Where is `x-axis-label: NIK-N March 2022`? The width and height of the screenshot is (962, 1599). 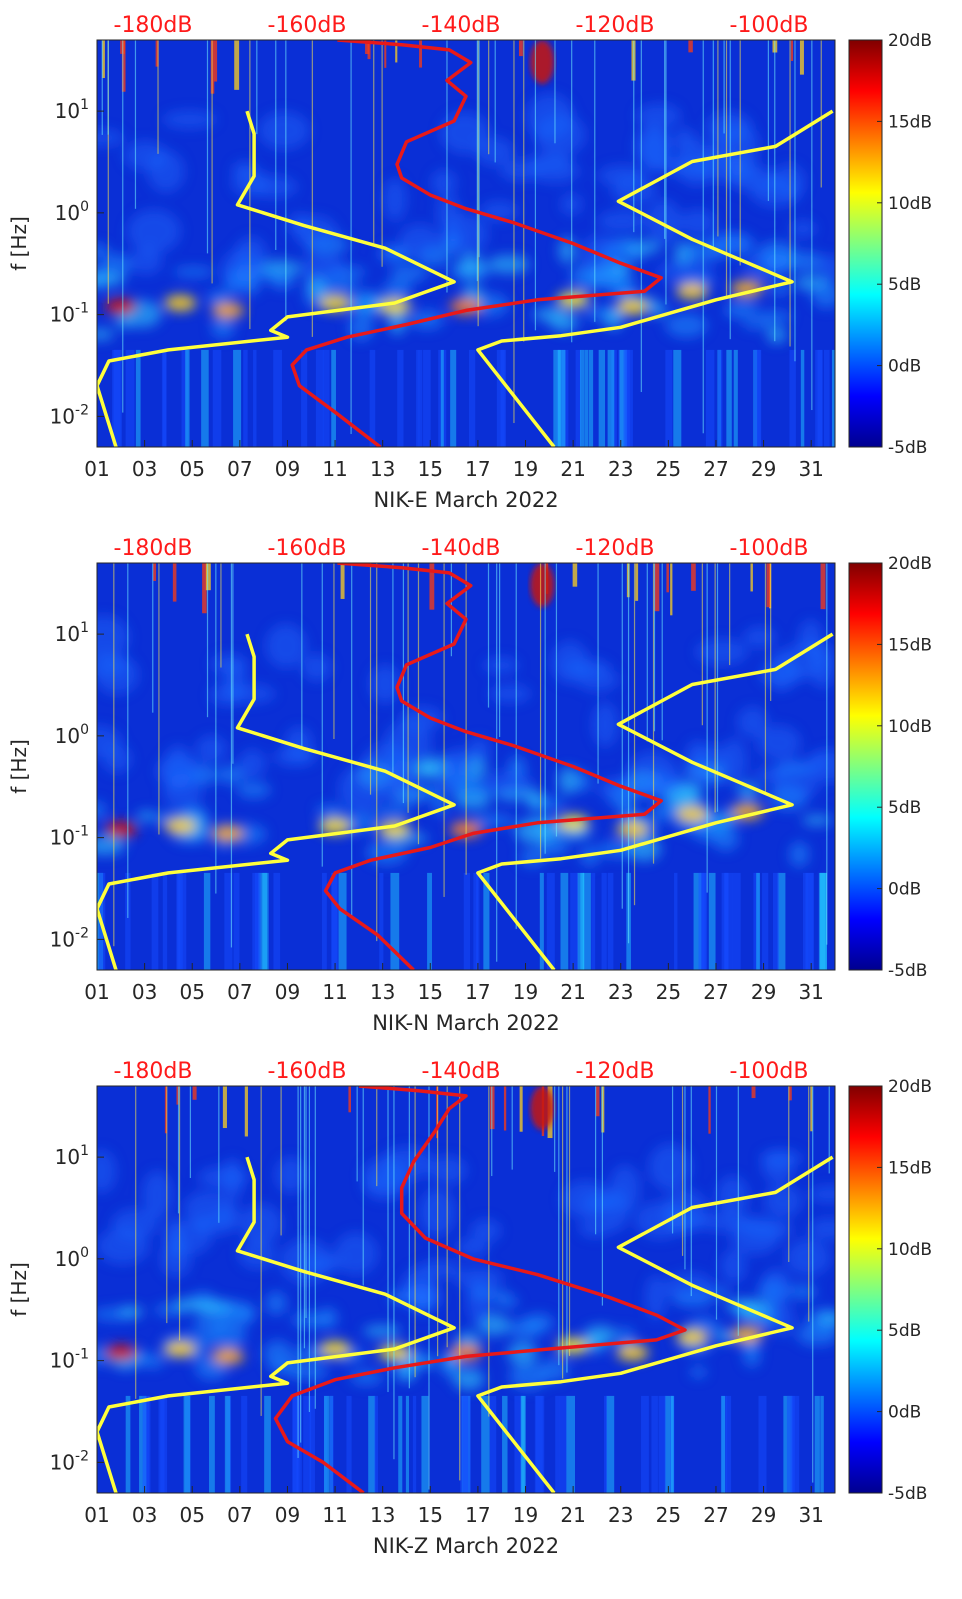
x-axis-label: NIK-N March 2022 is located at coordinates (466, 1023).